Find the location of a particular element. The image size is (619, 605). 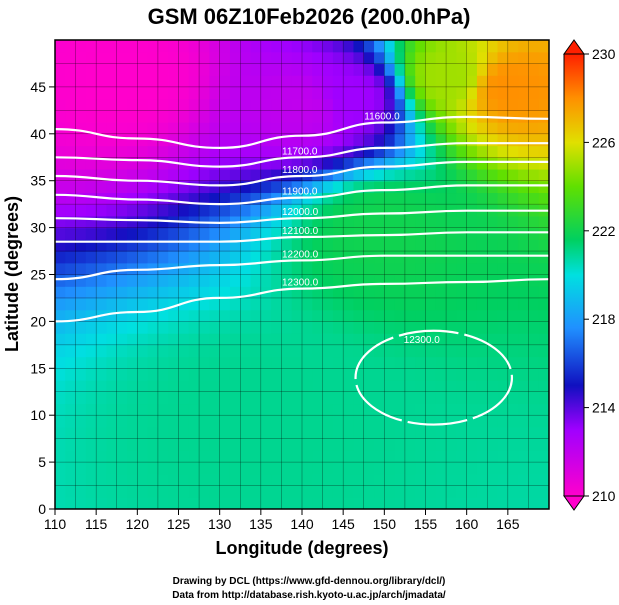

contour-line is located at coordinates (302, 267).